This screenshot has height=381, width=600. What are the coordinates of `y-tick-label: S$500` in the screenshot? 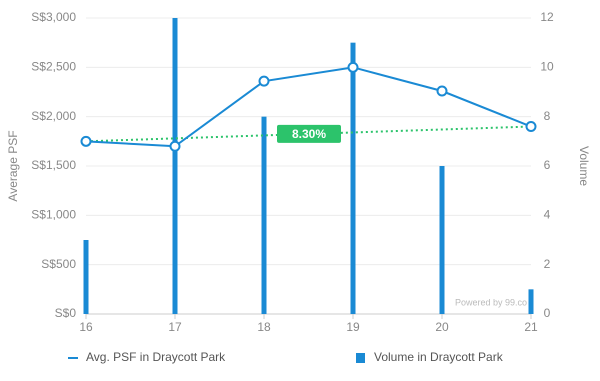 It's located at (58, 264).